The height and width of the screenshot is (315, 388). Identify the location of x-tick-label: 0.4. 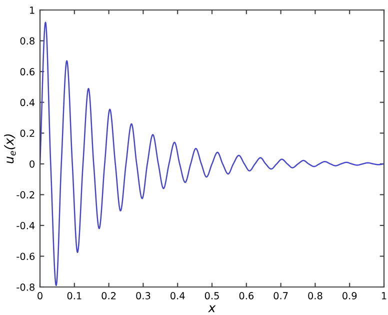
(177, 296).